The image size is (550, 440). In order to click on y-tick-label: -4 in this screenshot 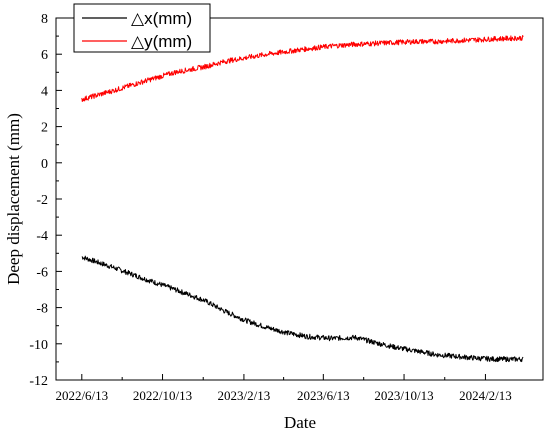, I will do `click(42, 236)`.